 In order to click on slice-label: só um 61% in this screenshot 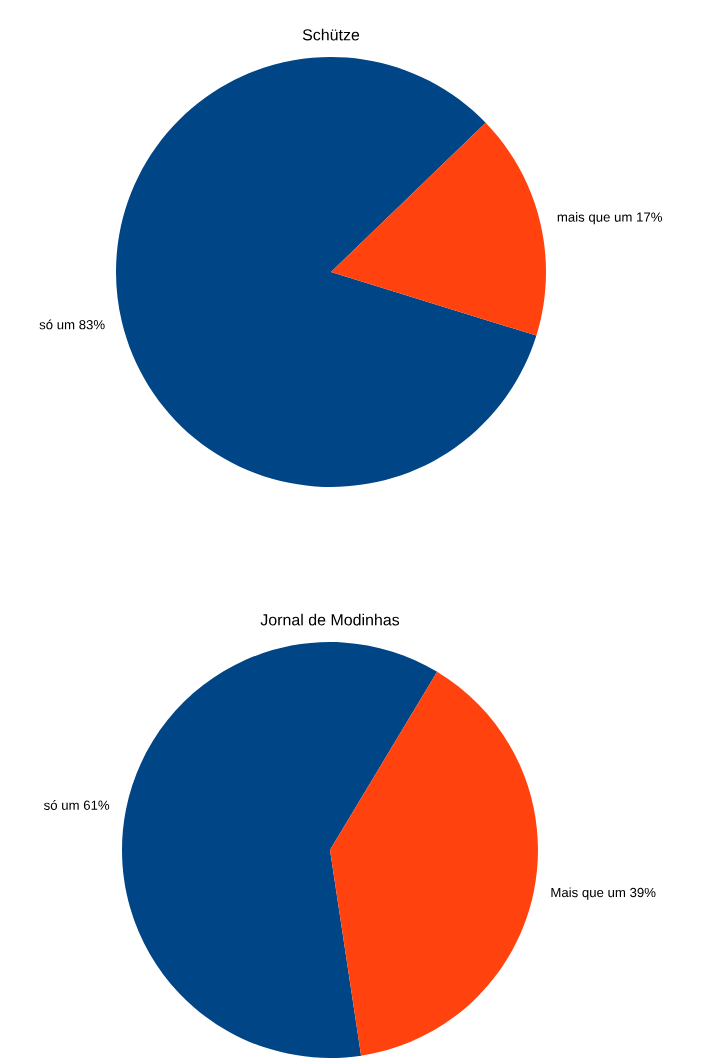, I will do `click(77, 805)`.